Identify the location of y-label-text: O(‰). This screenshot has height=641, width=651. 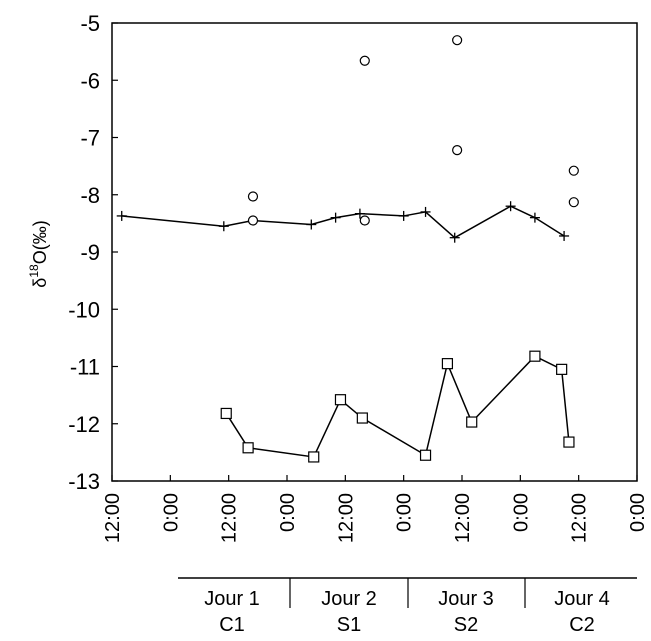
(40, 242).